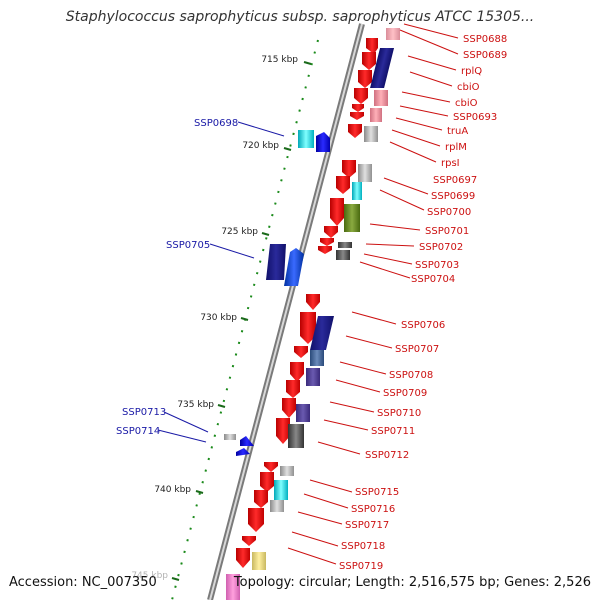  I want to click on label-cbio-1: cbiO, so click(468, 87).